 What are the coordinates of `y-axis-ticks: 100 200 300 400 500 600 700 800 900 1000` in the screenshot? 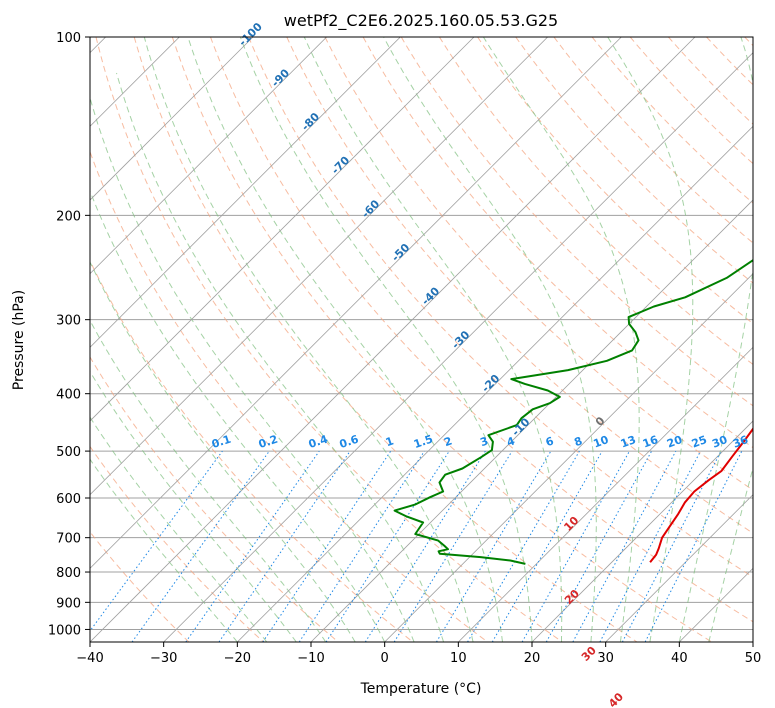 It's located at (69, 334).